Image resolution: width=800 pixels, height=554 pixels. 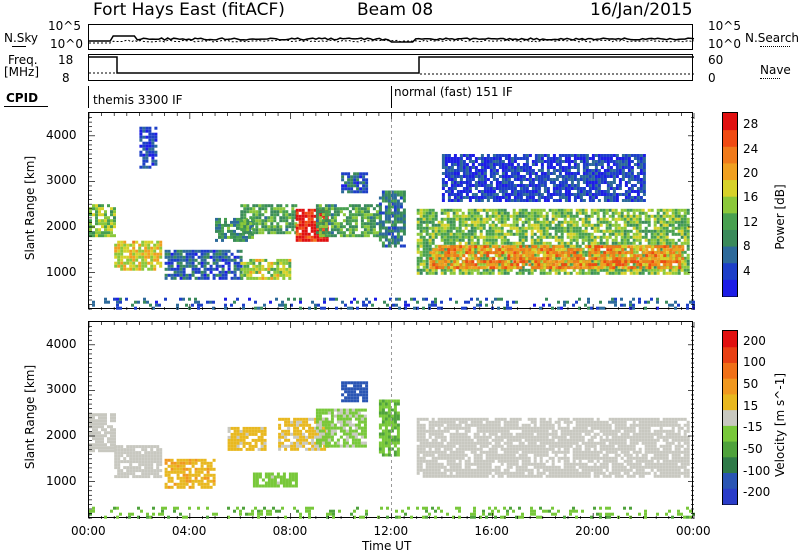 What do you see at coordinates (716, 60) in the screenshot?
I see `nave-tick-top: 60` at bounding box center [716, 60].